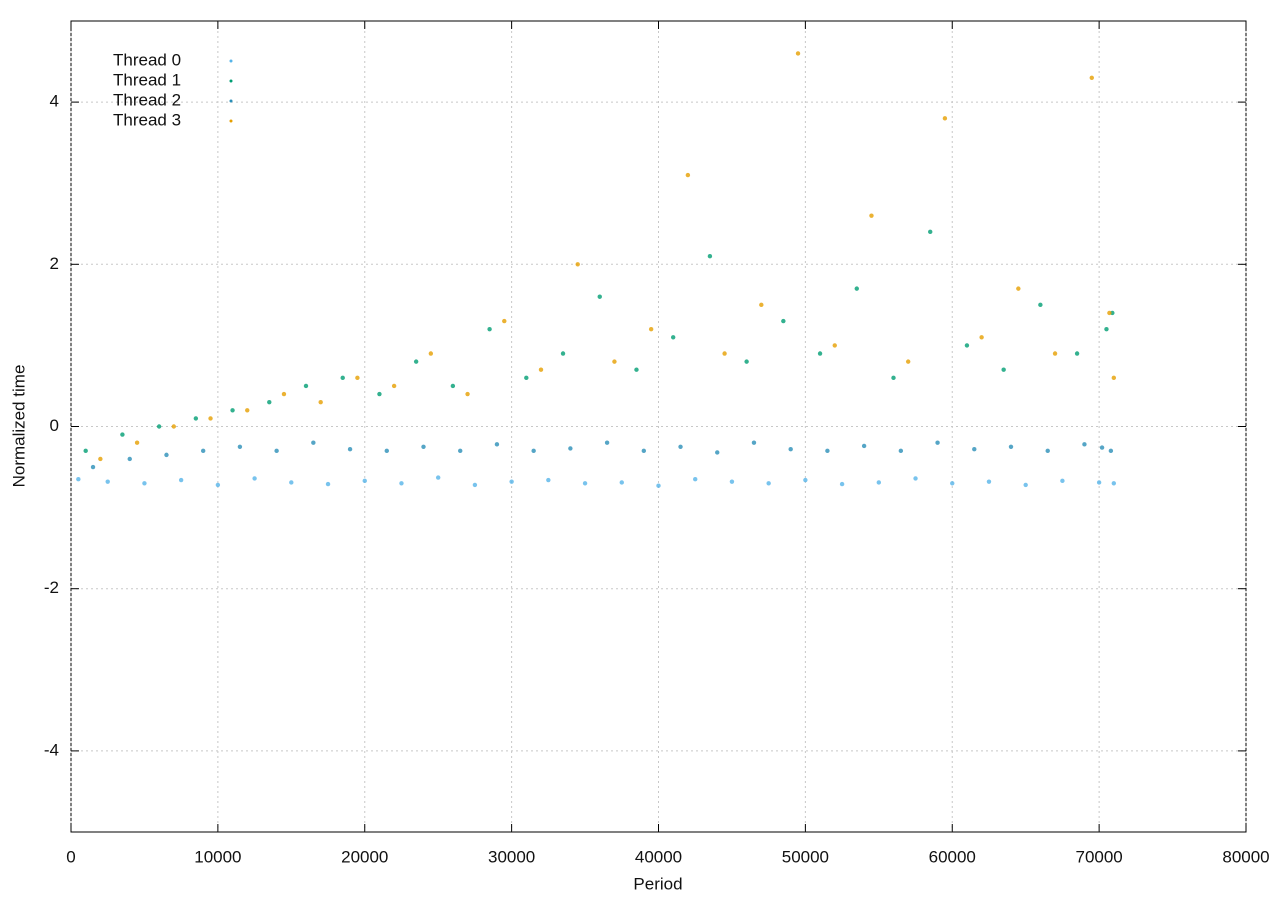  I want to click on y-tick-label: -2, so click(51, 587).